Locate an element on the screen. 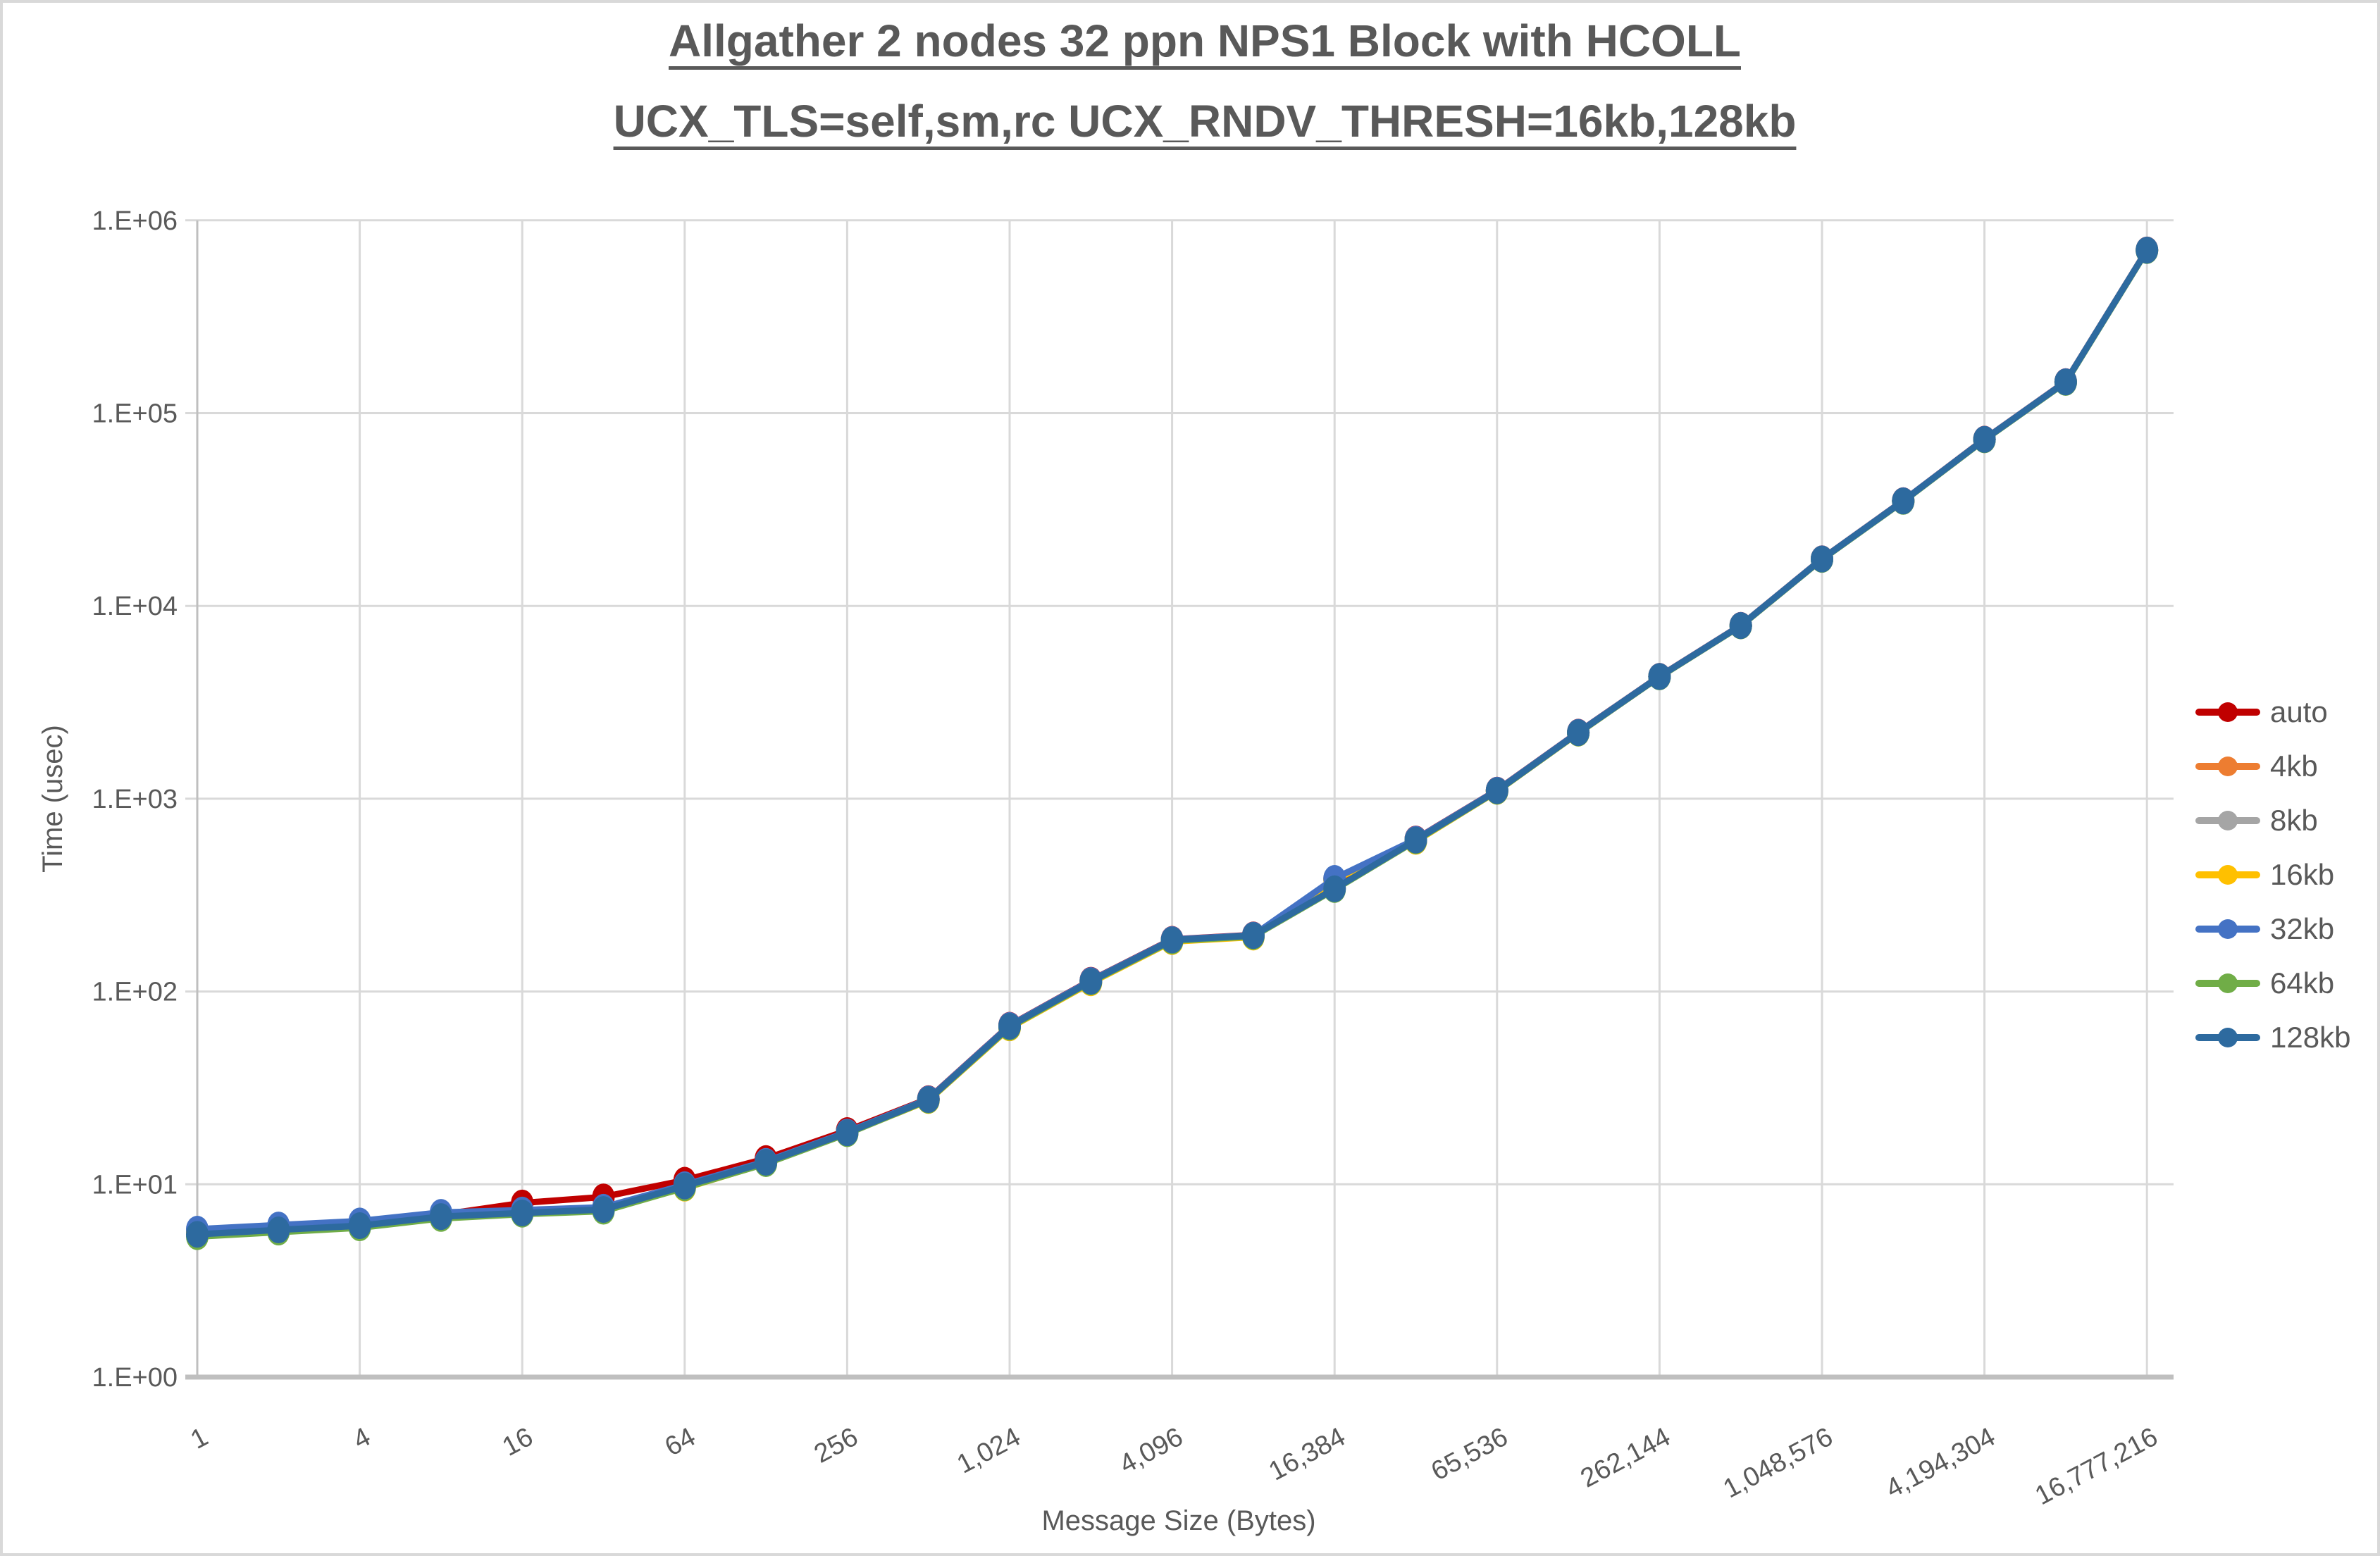  x-axis-title: Message Size (Bytes) is located at coordinates (1178, 1520).